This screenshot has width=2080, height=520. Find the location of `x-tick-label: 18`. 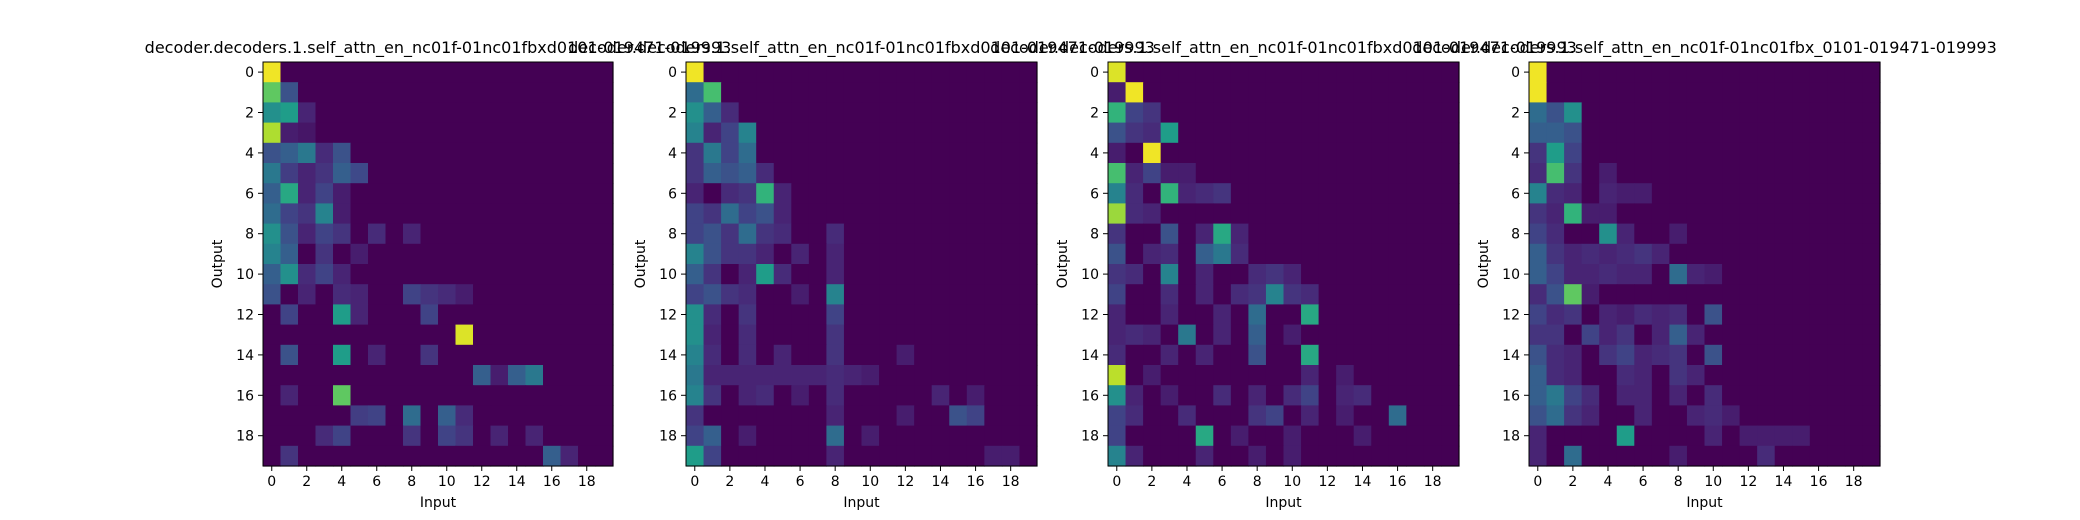

x-tick-label: 18 is located at coordinates (1433, 482).